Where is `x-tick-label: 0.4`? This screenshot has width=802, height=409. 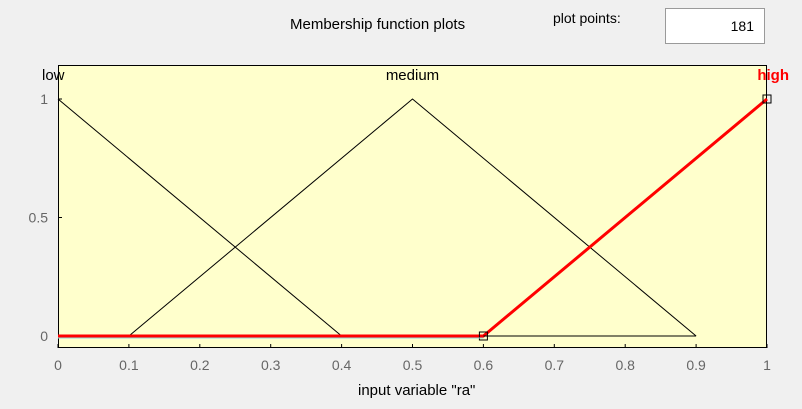 x-tick-label: 0.4 is located at coordinates (342, 365).